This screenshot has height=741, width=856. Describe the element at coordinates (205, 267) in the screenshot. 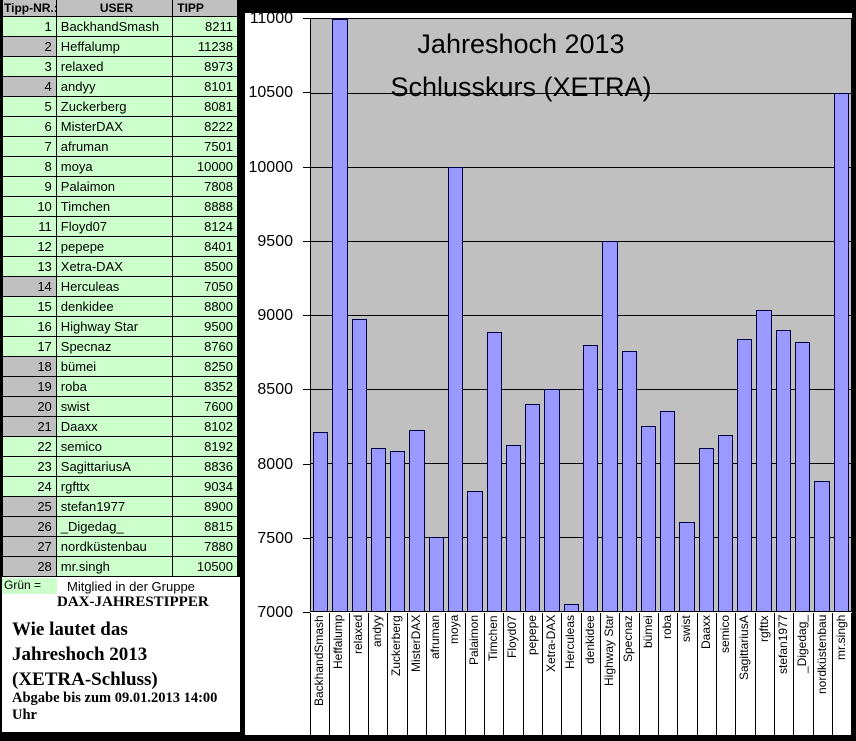

I see `cell-tipp: 8500` at that location.